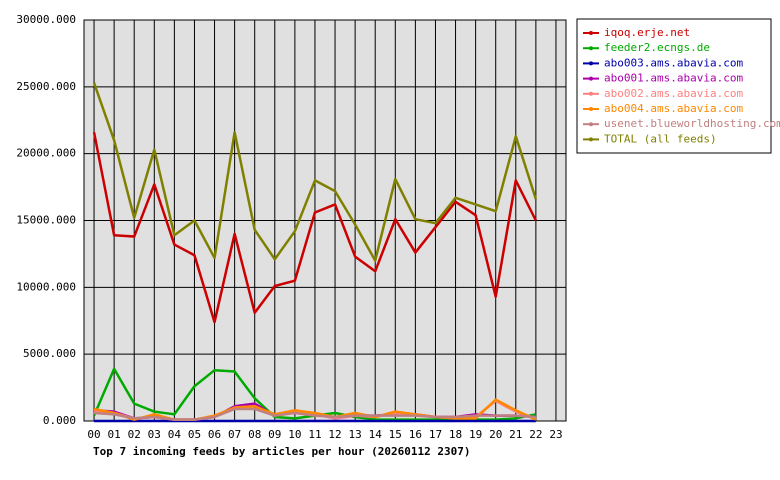 This screenshot has height=480, width=780. I want to click on x-tick-label: 02, so click(134, 434).